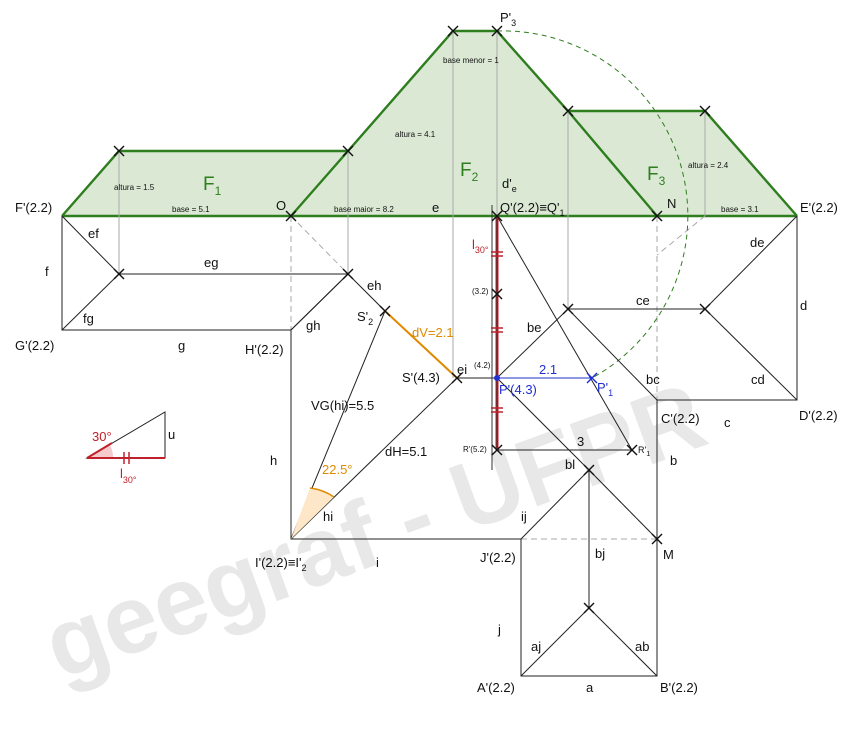 Image resolution: width=854 pixels, height=731 pixels. What do you see at coordinates (497, 378) in the screenshot?
I see `point-p-prime` at bounding box center [497, 378].